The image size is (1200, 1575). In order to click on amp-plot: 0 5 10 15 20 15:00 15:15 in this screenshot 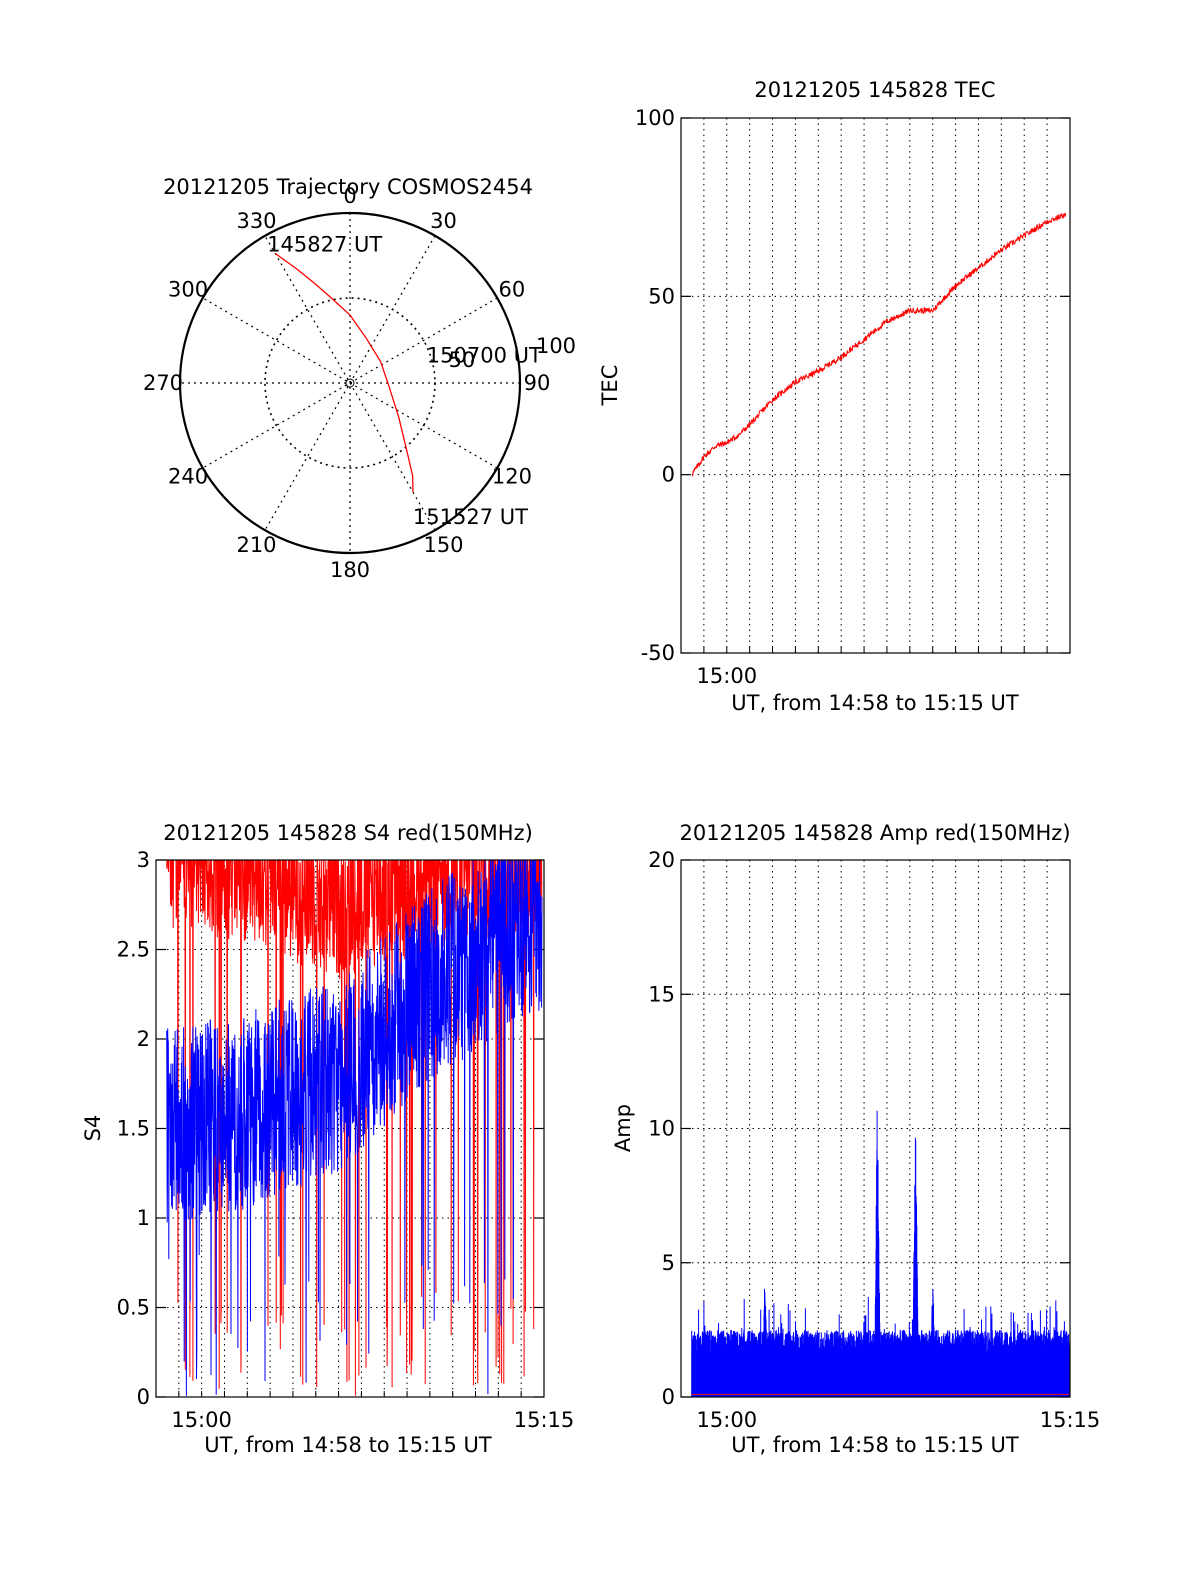, I will do `click(874, 1140)`.